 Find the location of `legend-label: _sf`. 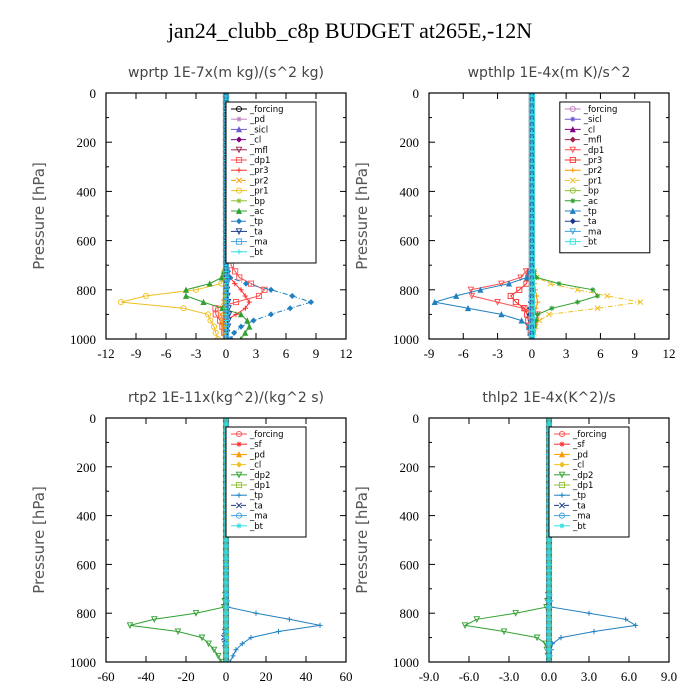

legend-label: _sf is located at coordinates (579, 445).